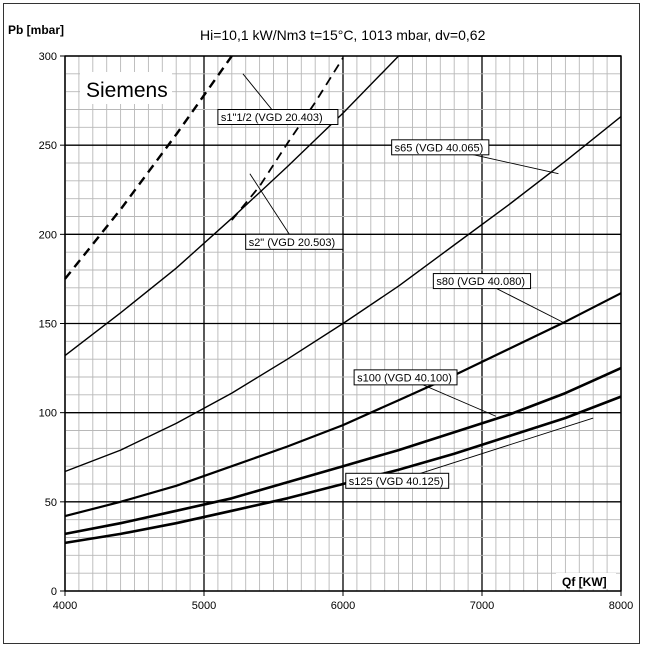 The width and height of the screenshot is (645, 648). I want to click on x-axis-label: Qf [KW], so click(584, 582).